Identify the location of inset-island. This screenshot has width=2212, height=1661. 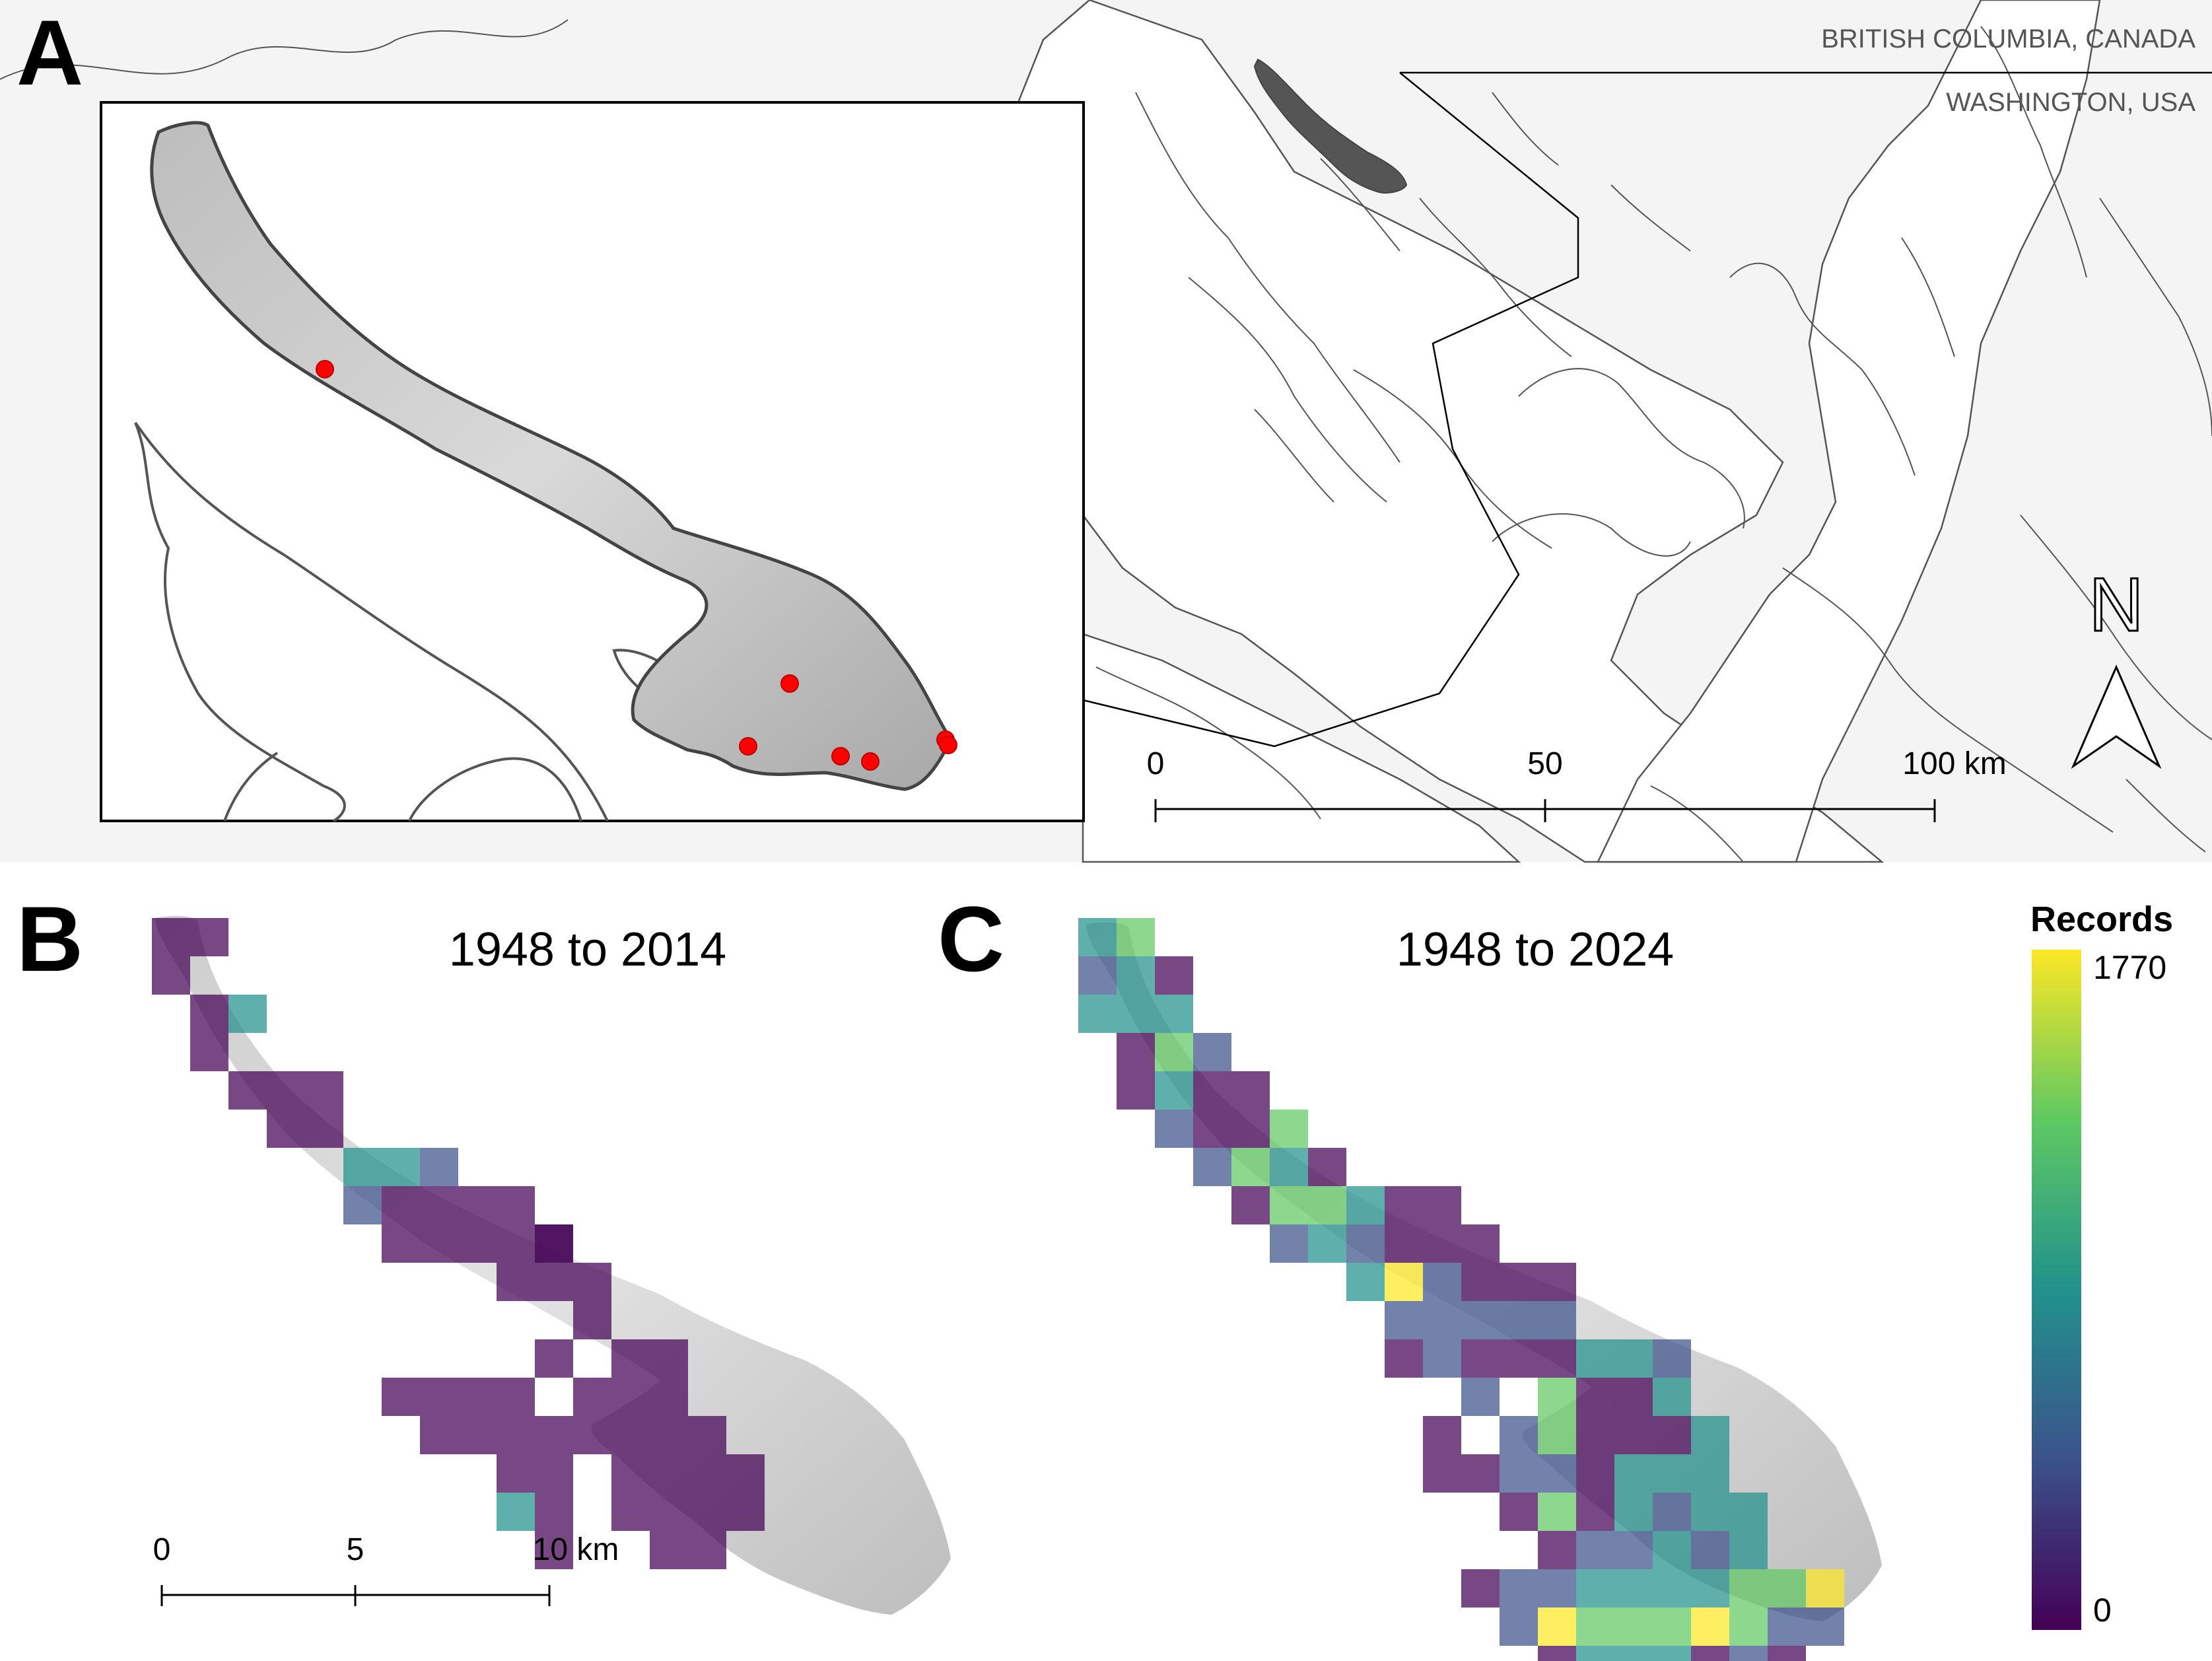
(551, 456).